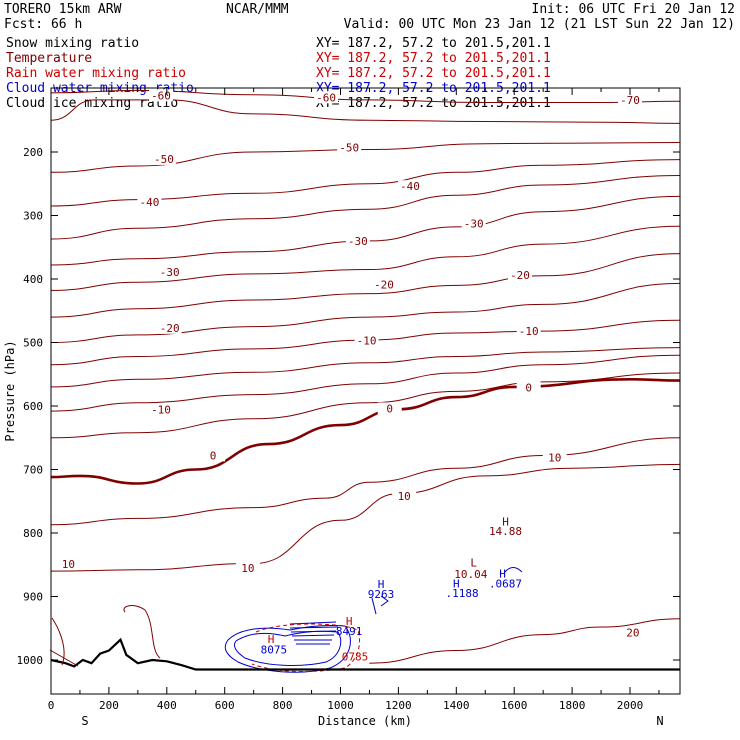 The width and height of the screenshot is (740, 740). What do you see at coordinates (283, 705) in the screenshot?
I see `x-tick-label: 800` at bounding box center [283, 705].